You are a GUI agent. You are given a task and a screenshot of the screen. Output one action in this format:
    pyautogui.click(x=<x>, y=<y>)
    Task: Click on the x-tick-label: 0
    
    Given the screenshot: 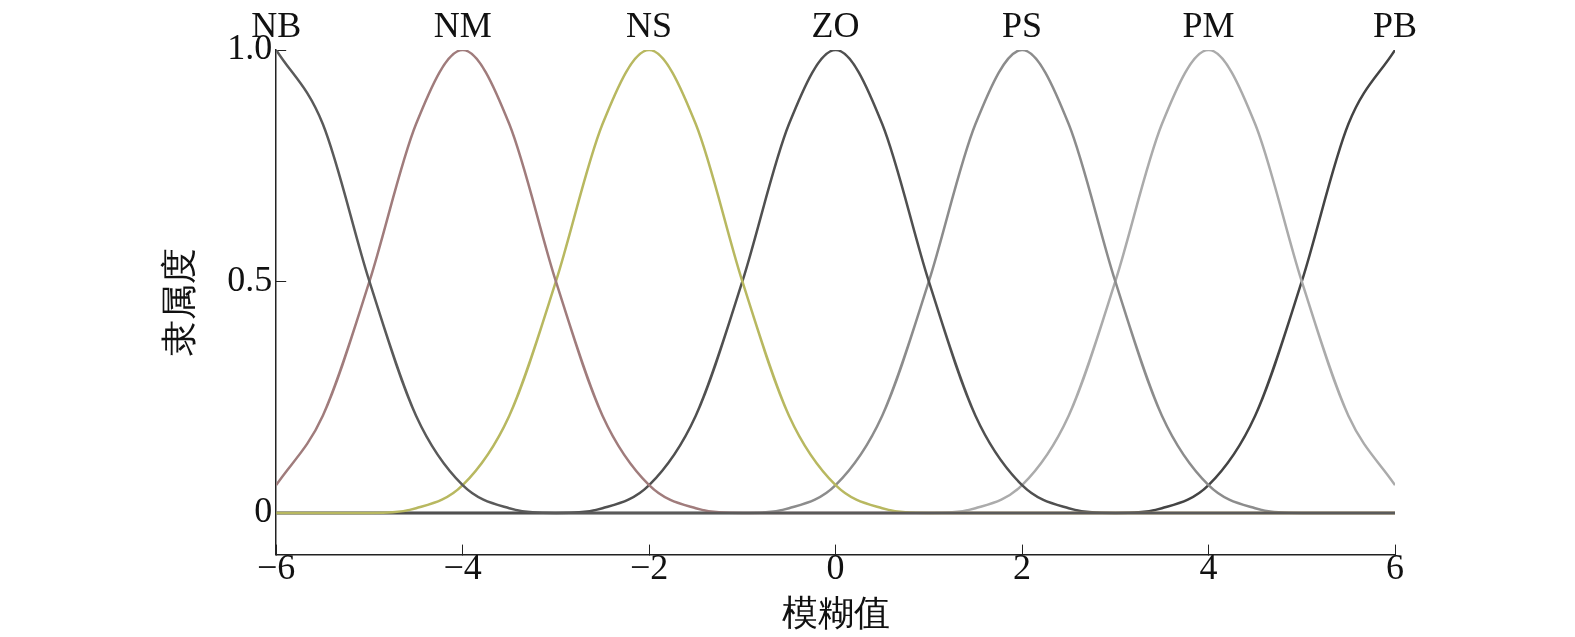 What is the action you would take?
    pyautogui.click(x=835, y=566)
    